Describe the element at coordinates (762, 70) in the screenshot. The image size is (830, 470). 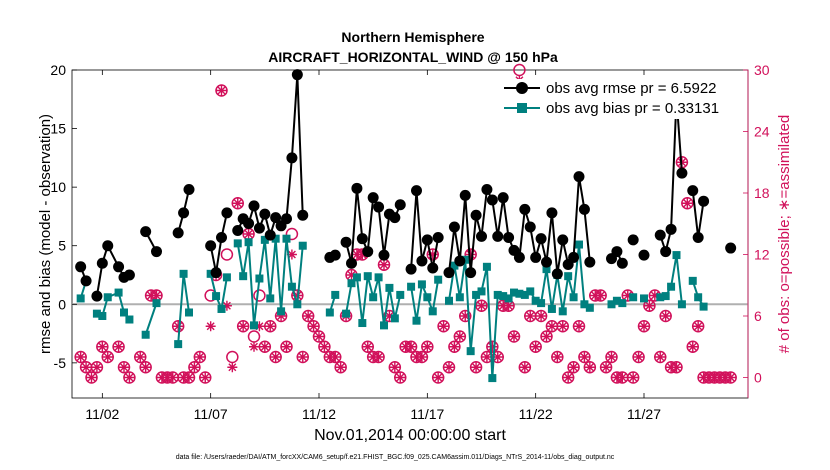
I see `y-right-tick-label: 30` at that location.